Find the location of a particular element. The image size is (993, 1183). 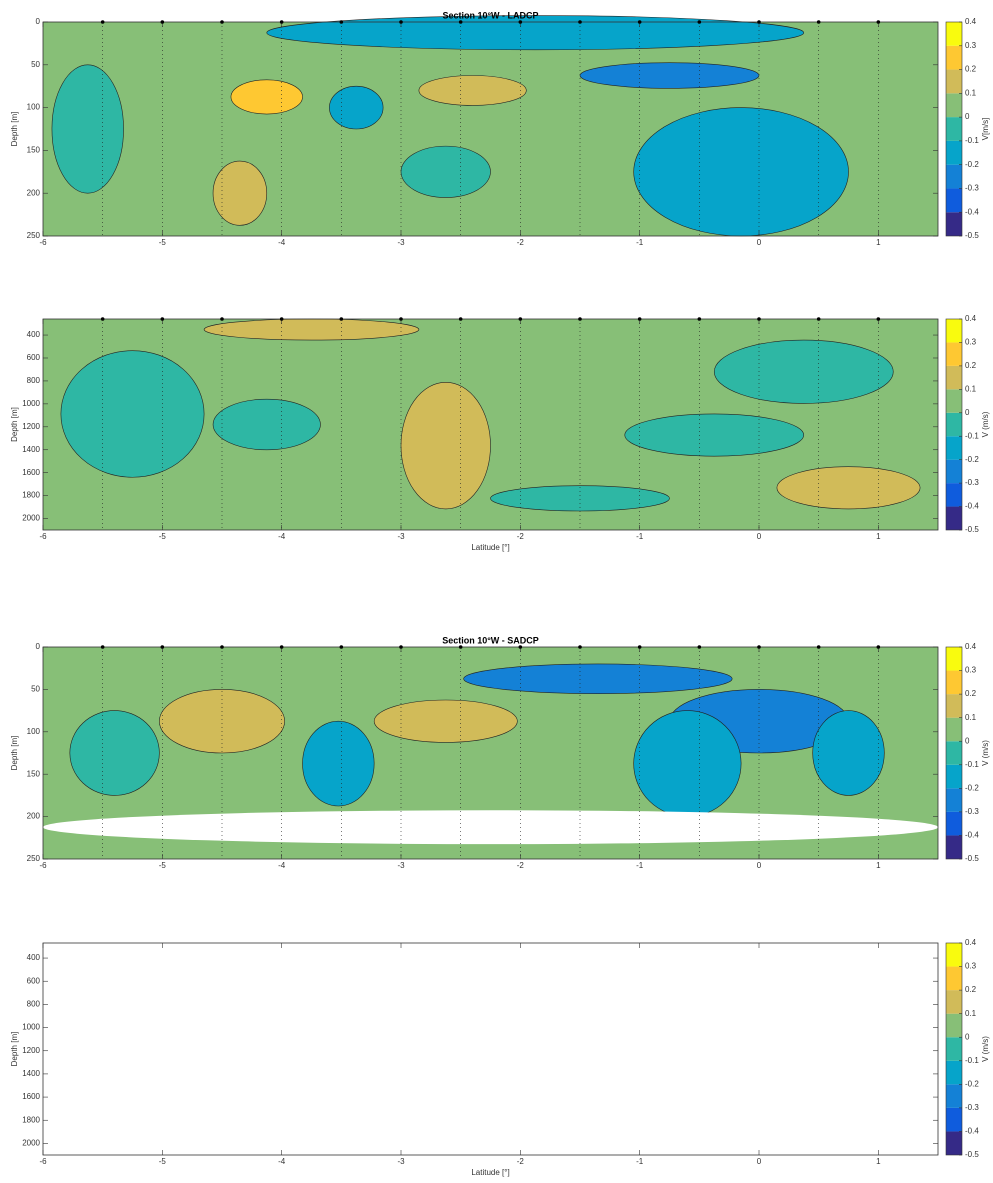

y-tick-label: 1400 is located at coordinates (31, 449).